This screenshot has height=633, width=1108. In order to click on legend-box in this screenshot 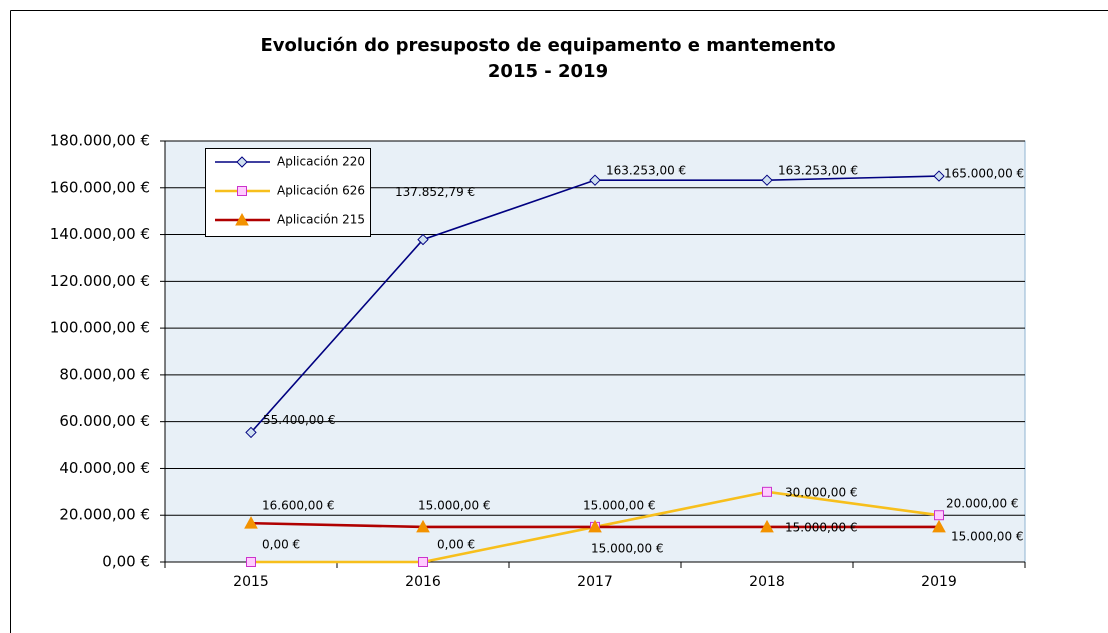, I will do `click(288, 192)`.